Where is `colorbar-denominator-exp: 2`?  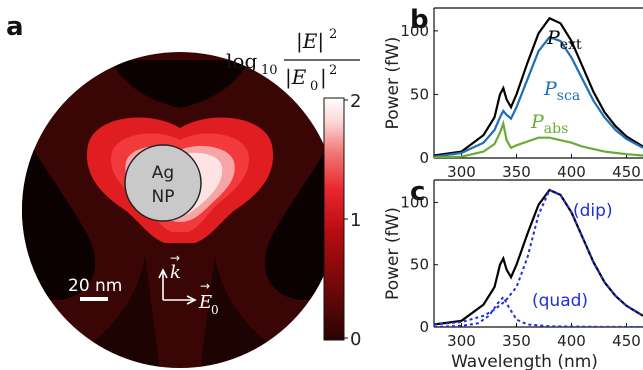
colorbar-denominator-exp: 2 is located at coordinates (333, 70).